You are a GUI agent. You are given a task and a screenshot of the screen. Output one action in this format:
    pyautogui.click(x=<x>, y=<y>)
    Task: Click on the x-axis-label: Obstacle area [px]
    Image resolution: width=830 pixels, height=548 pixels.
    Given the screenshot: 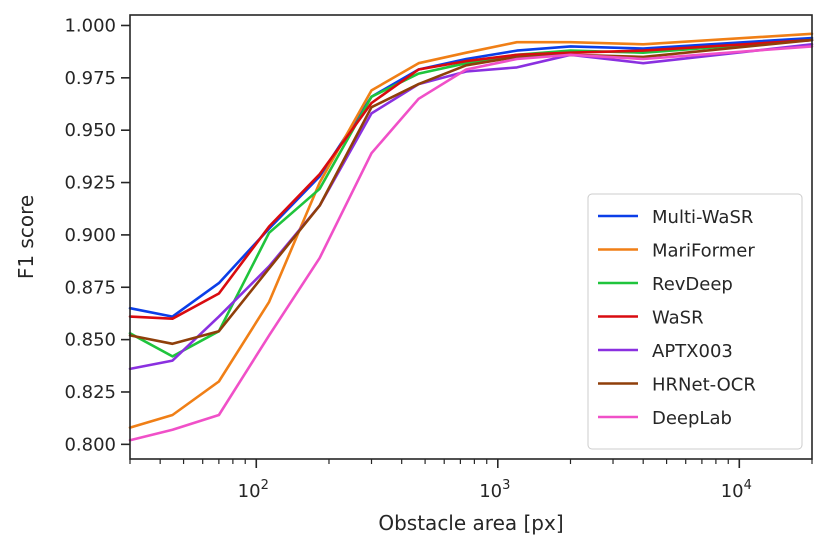 What is the action you would take?
    pyautogui.click(x=470, y=523)
    